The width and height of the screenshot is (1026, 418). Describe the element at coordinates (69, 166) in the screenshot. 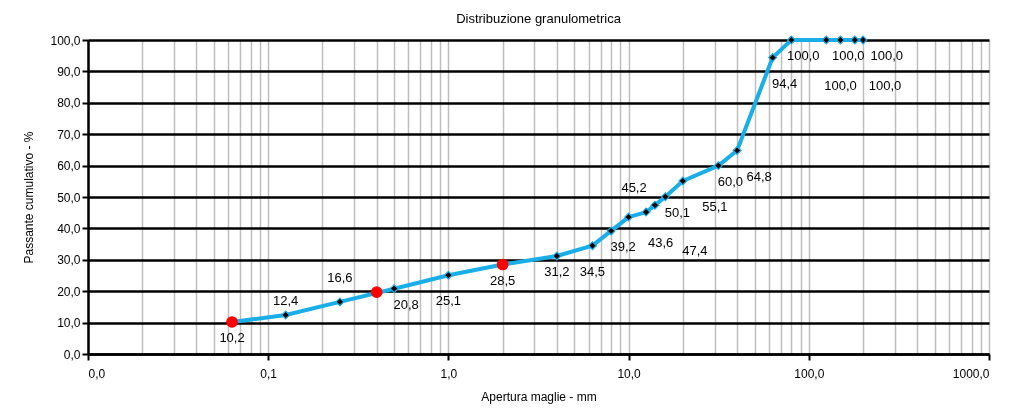

I see `y-tick-label: 60,0` at that location.